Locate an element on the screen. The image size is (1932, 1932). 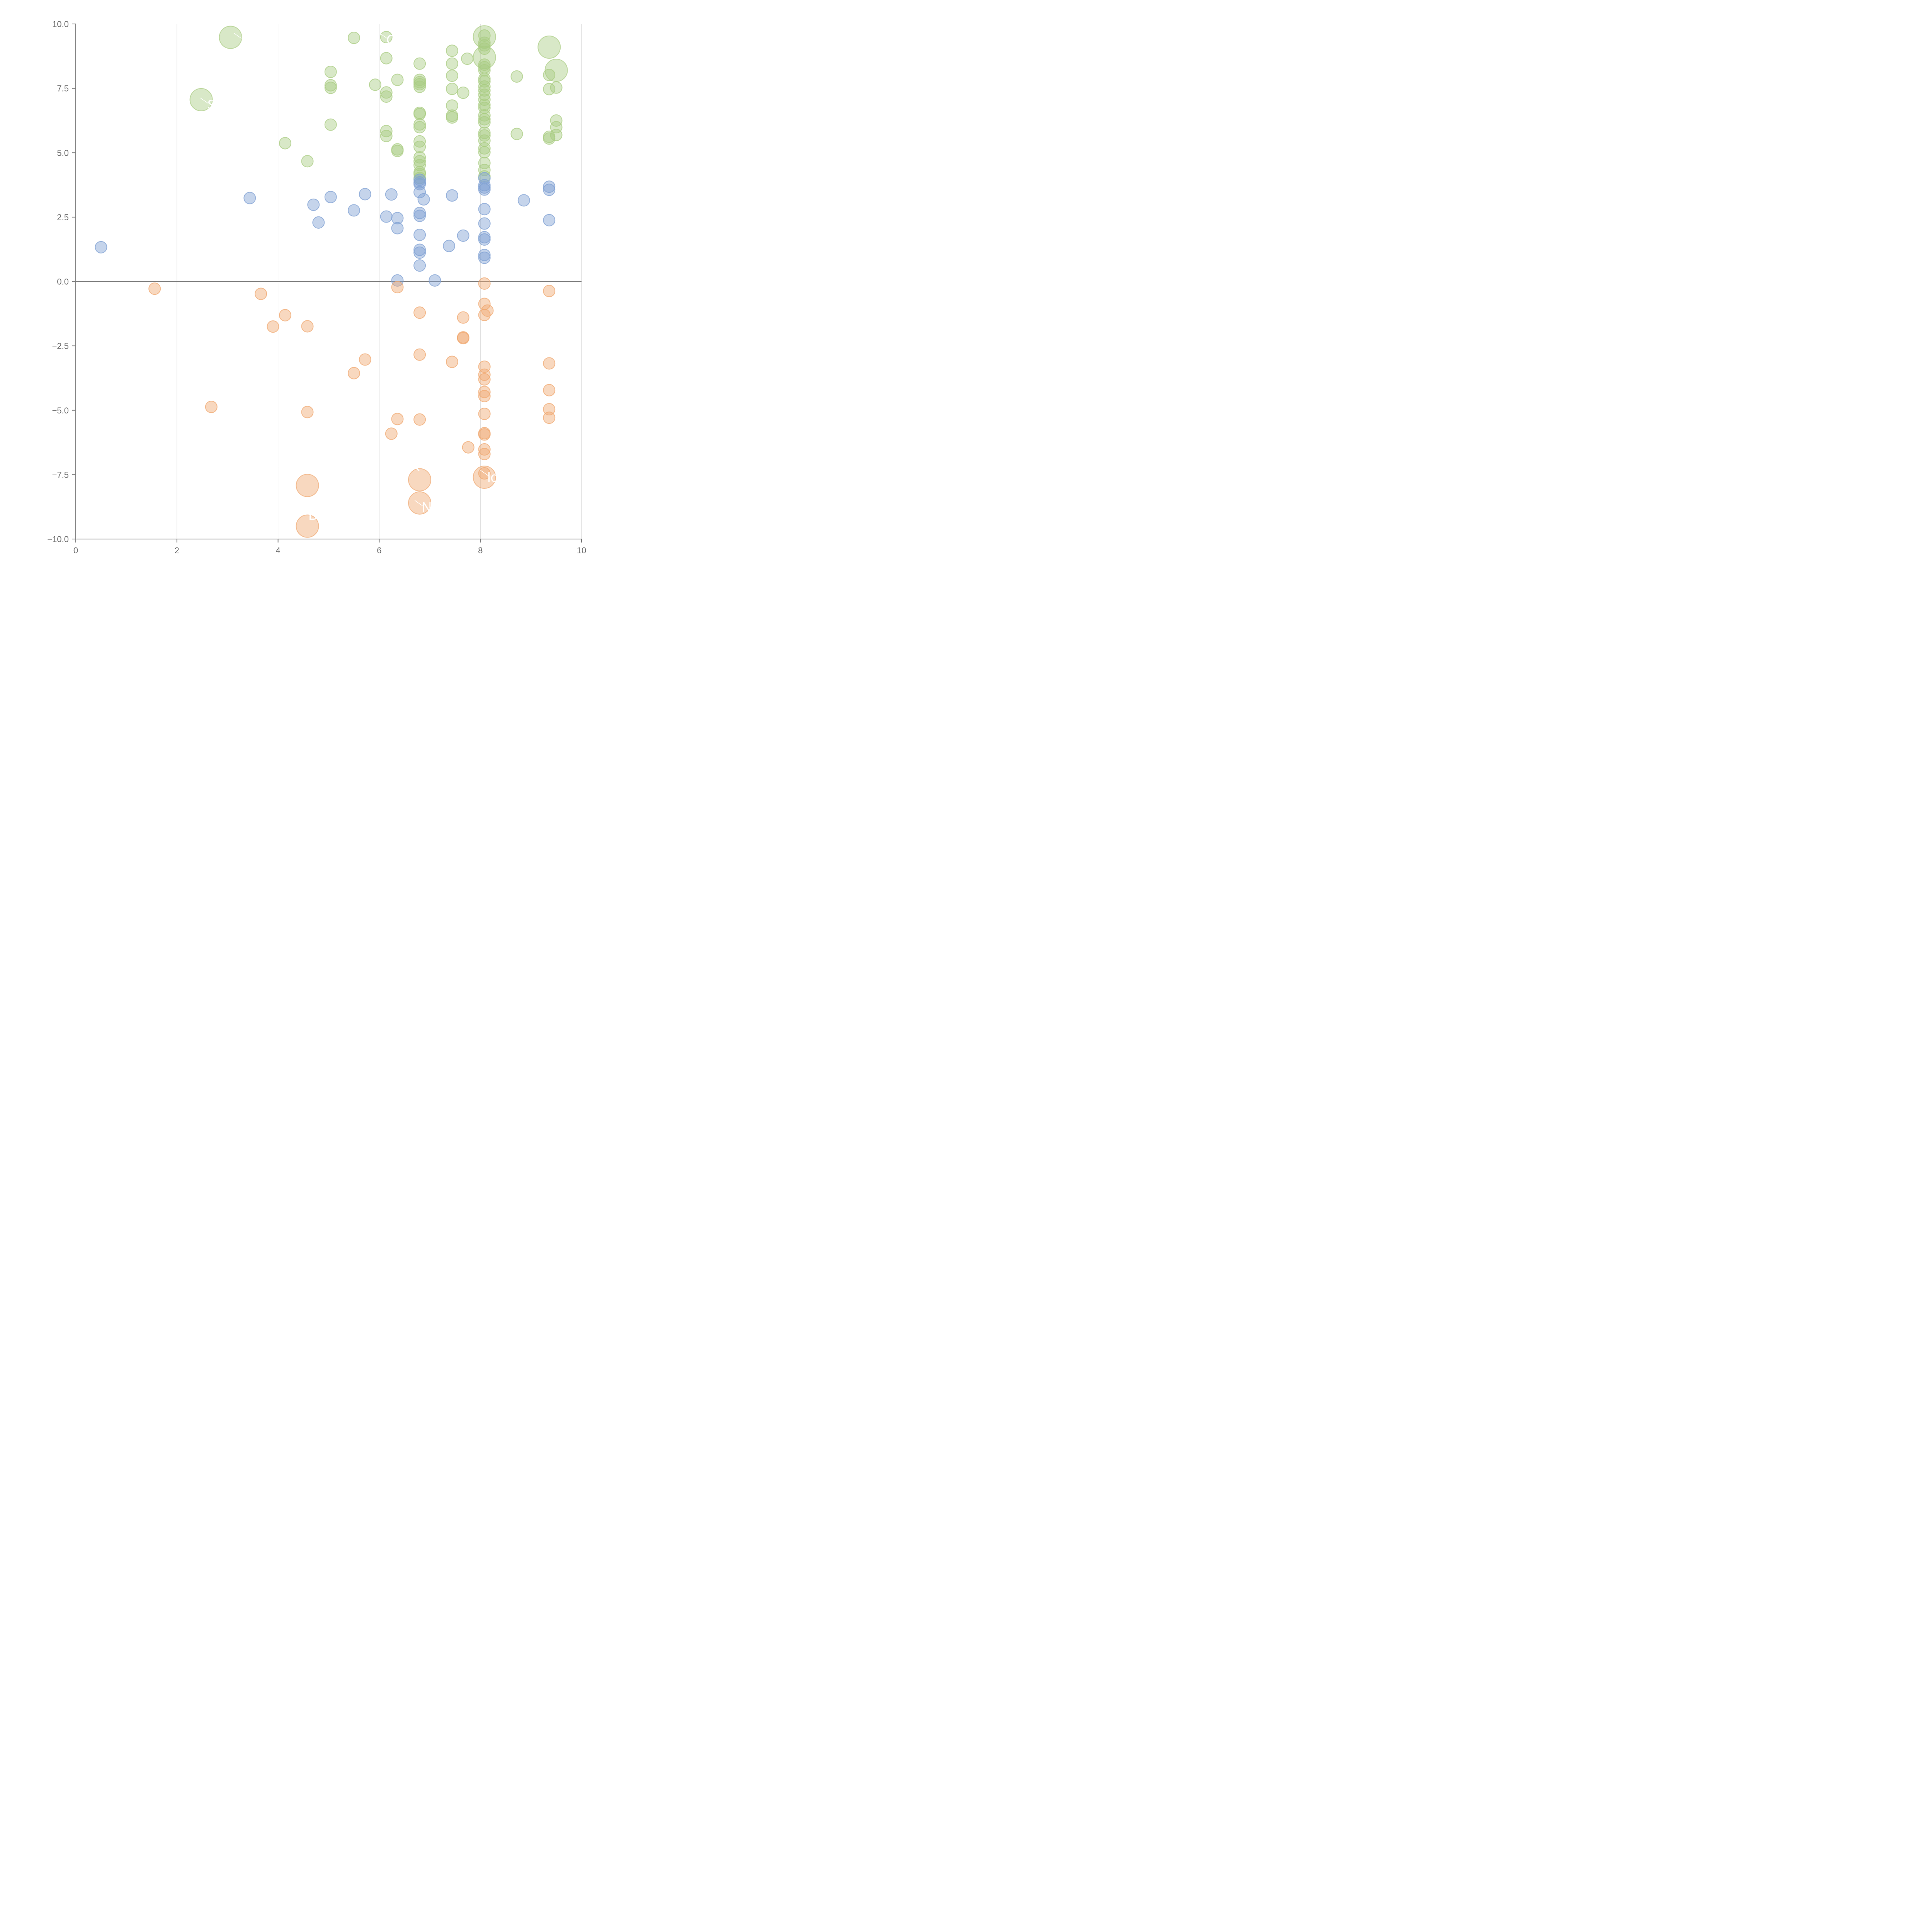
annotation-label: W is located at coordinates (285, 469).